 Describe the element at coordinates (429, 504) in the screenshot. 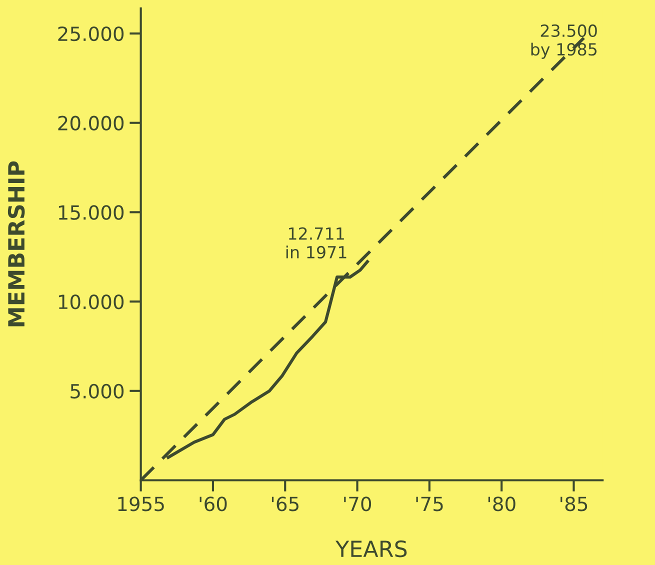

I see `x-tick-label: '75` at that location.